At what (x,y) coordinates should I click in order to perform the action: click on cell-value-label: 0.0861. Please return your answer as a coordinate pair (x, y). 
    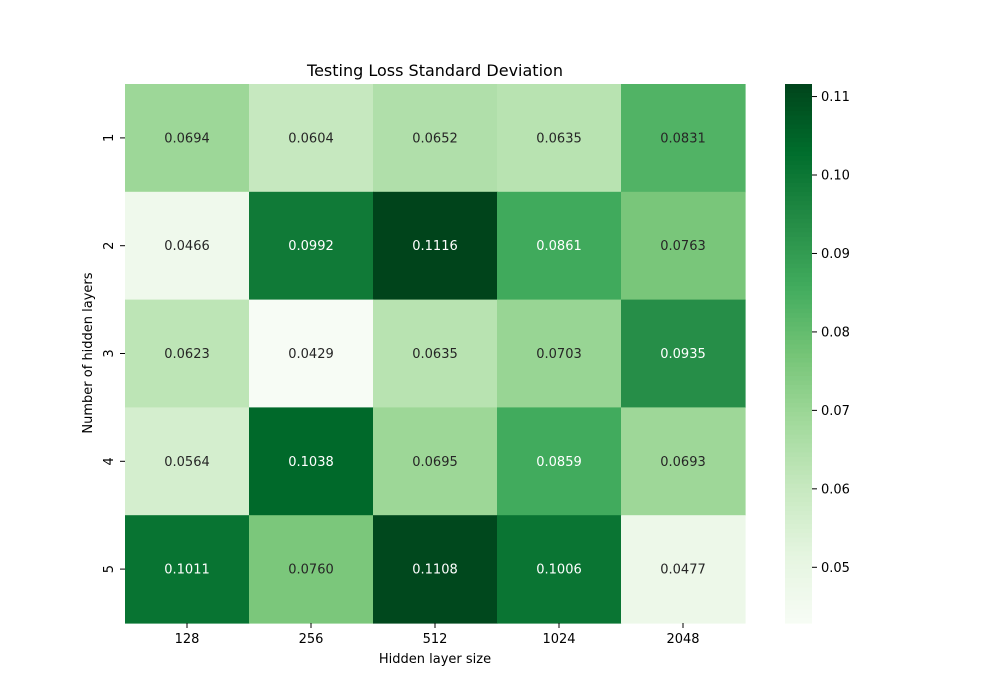
    Looking at the image, I should click on (559, 246).